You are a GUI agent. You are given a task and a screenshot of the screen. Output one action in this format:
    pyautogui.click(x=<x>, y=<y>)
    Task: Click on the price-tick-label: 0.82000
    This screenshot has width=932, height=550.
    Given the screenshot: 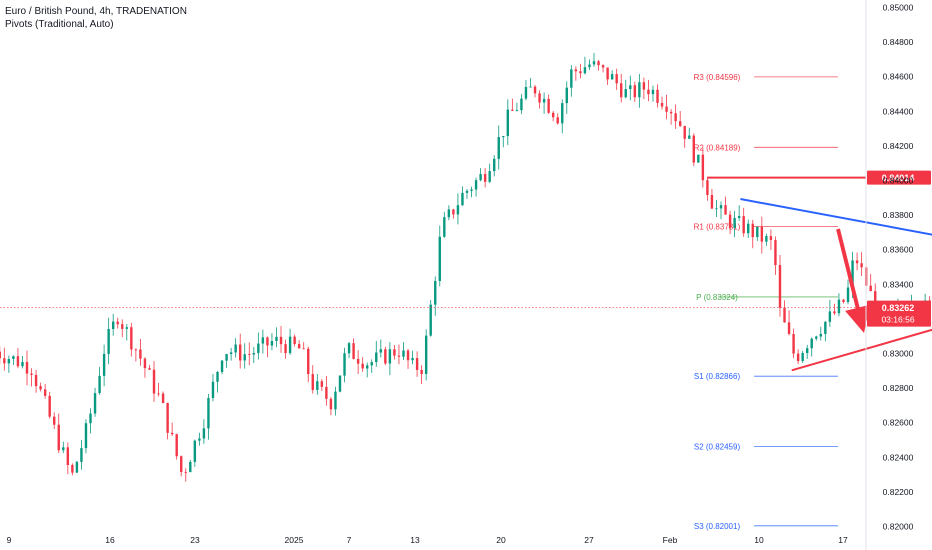 What is the action you would take?
    pyautogui.click(x=898, y=527)
    